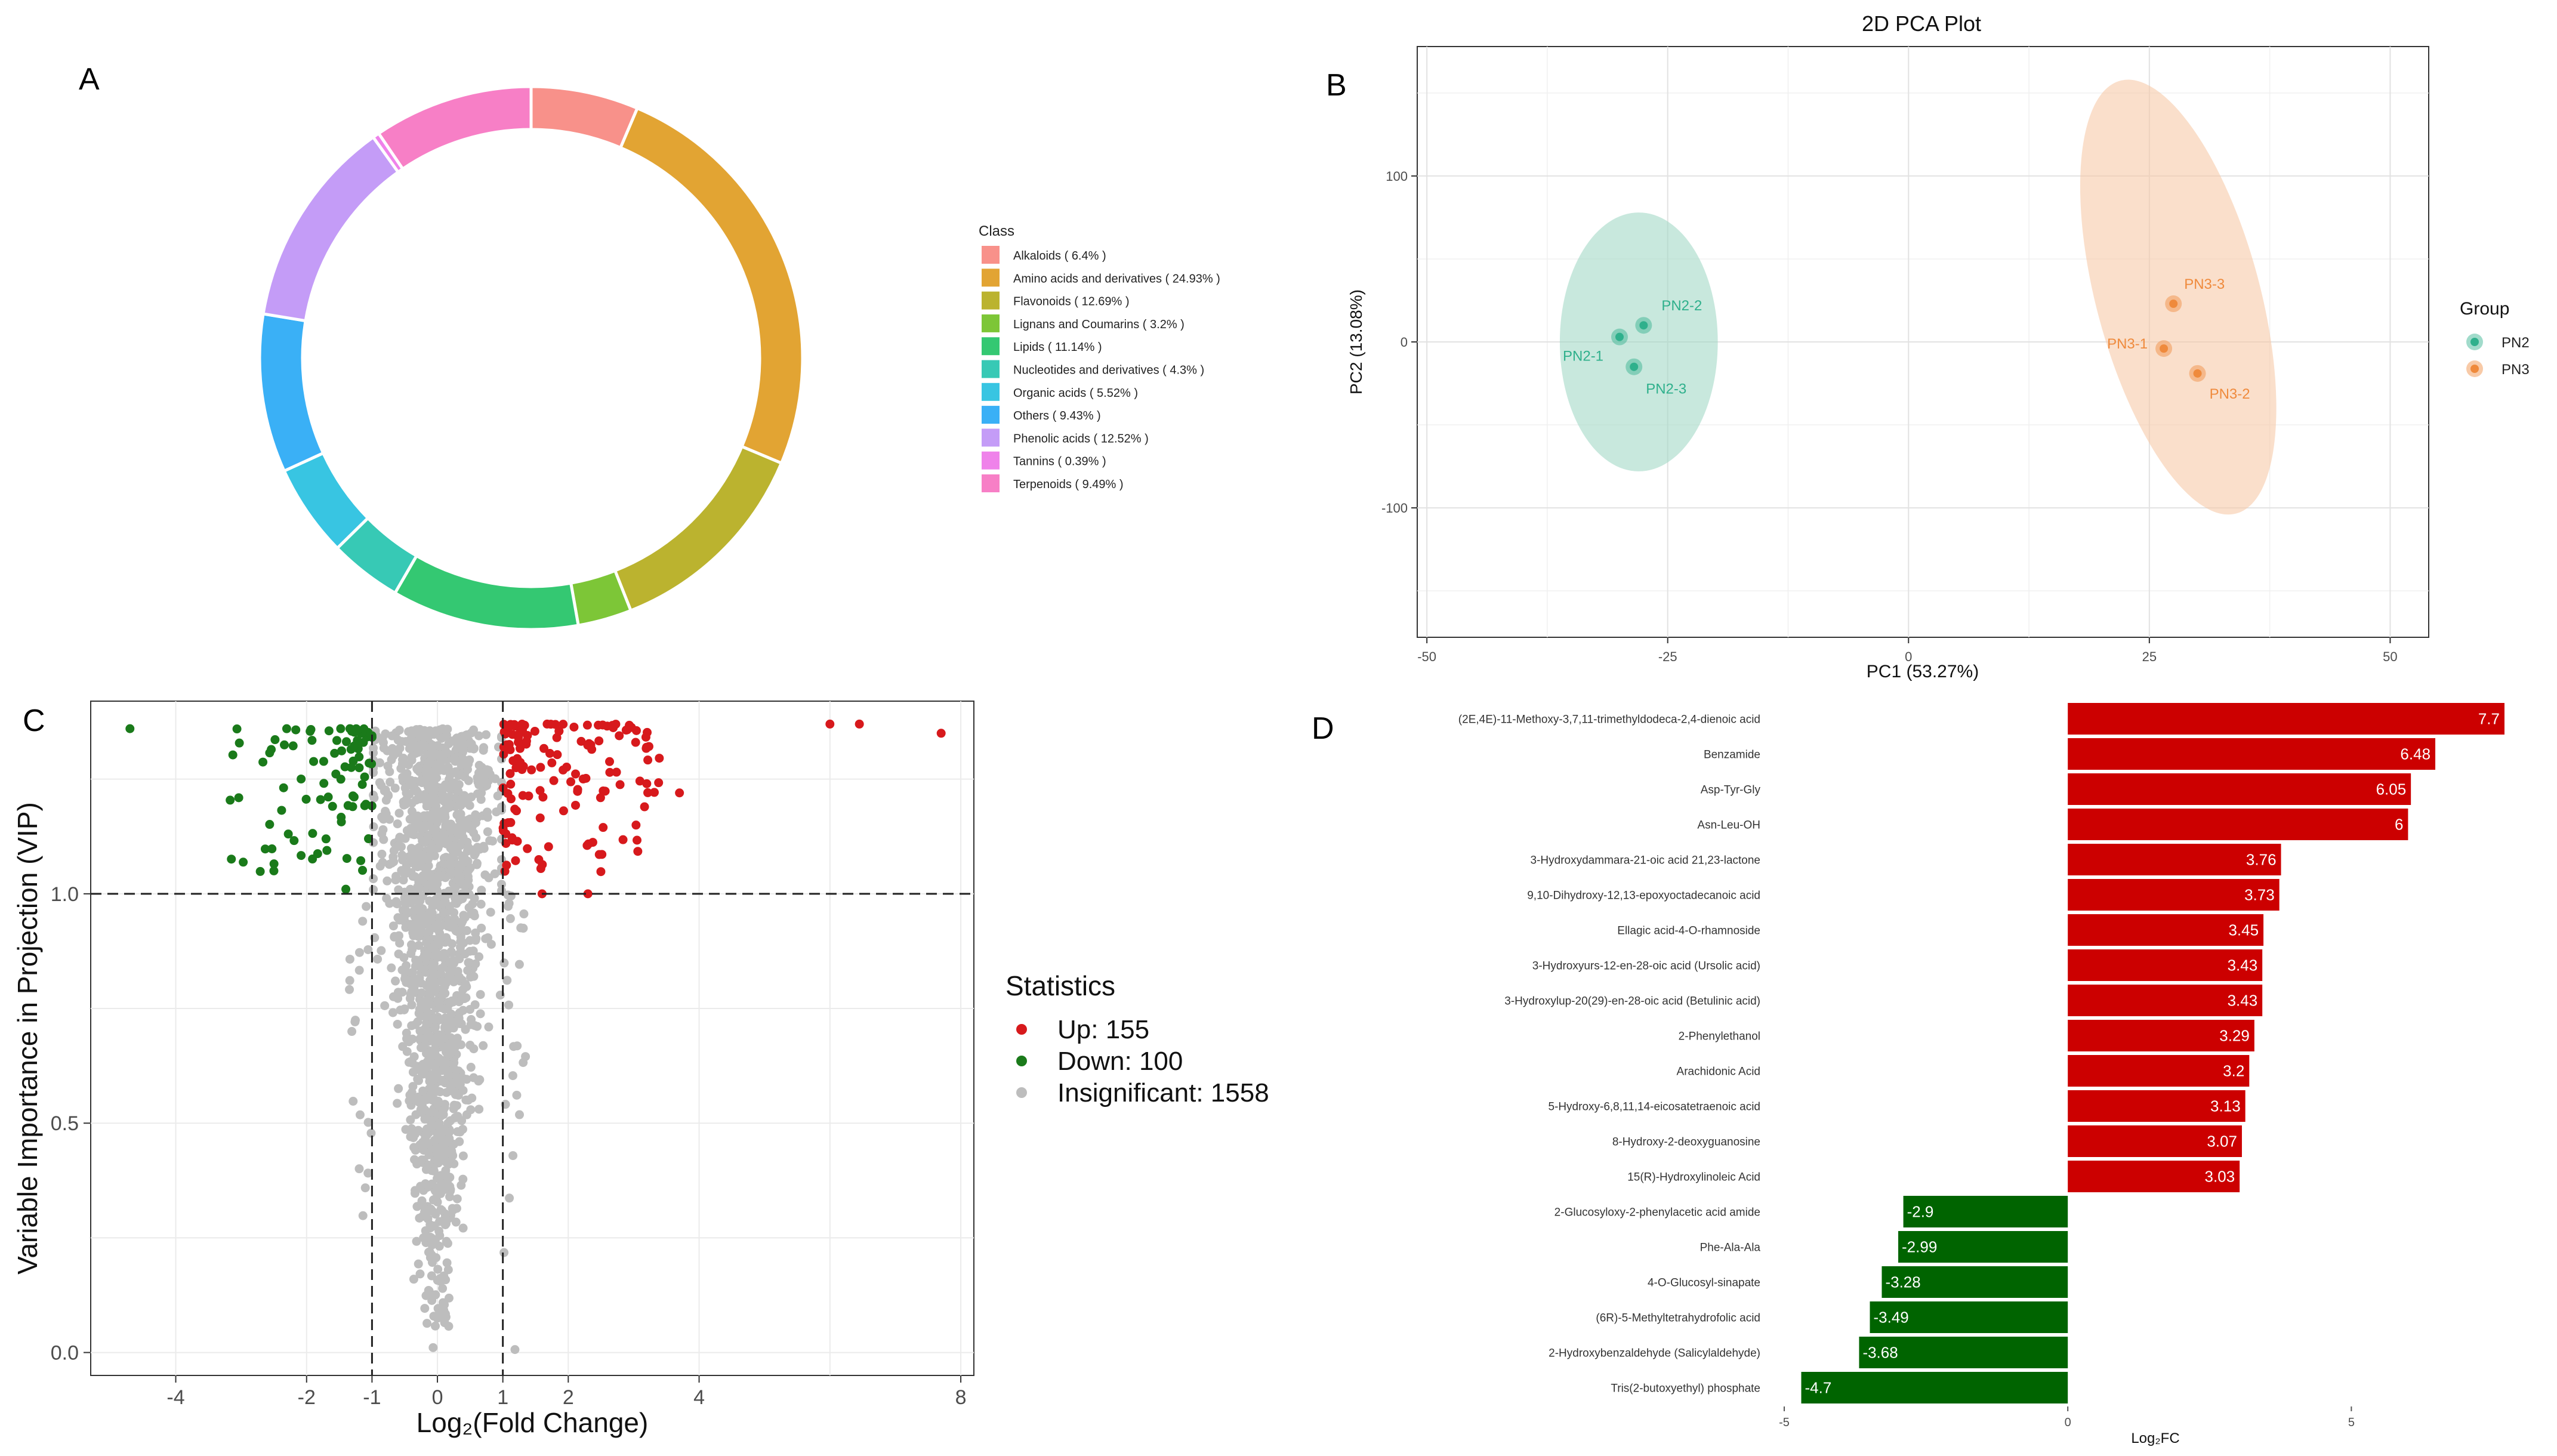 This screenshot has height=1456, width=2557. Describe the element at coordinates (1057, 415) in the screenshot. I see `donut-legend-label-7: Others ( 9.43% )` at that location.